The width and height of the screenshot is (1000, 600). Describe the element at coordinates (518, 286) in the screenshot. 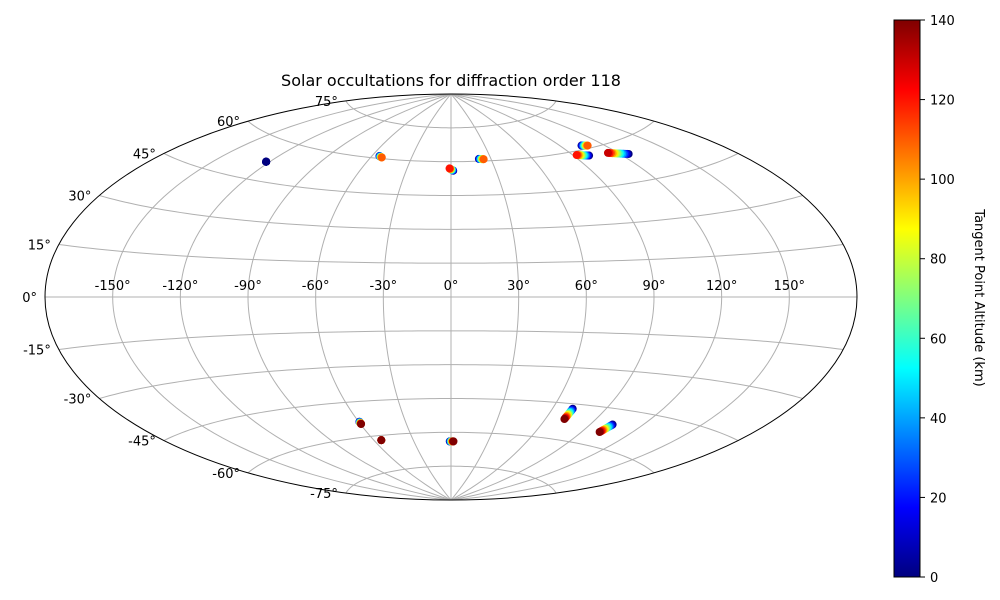

I see `lon-tick-label: 30°` at that location.